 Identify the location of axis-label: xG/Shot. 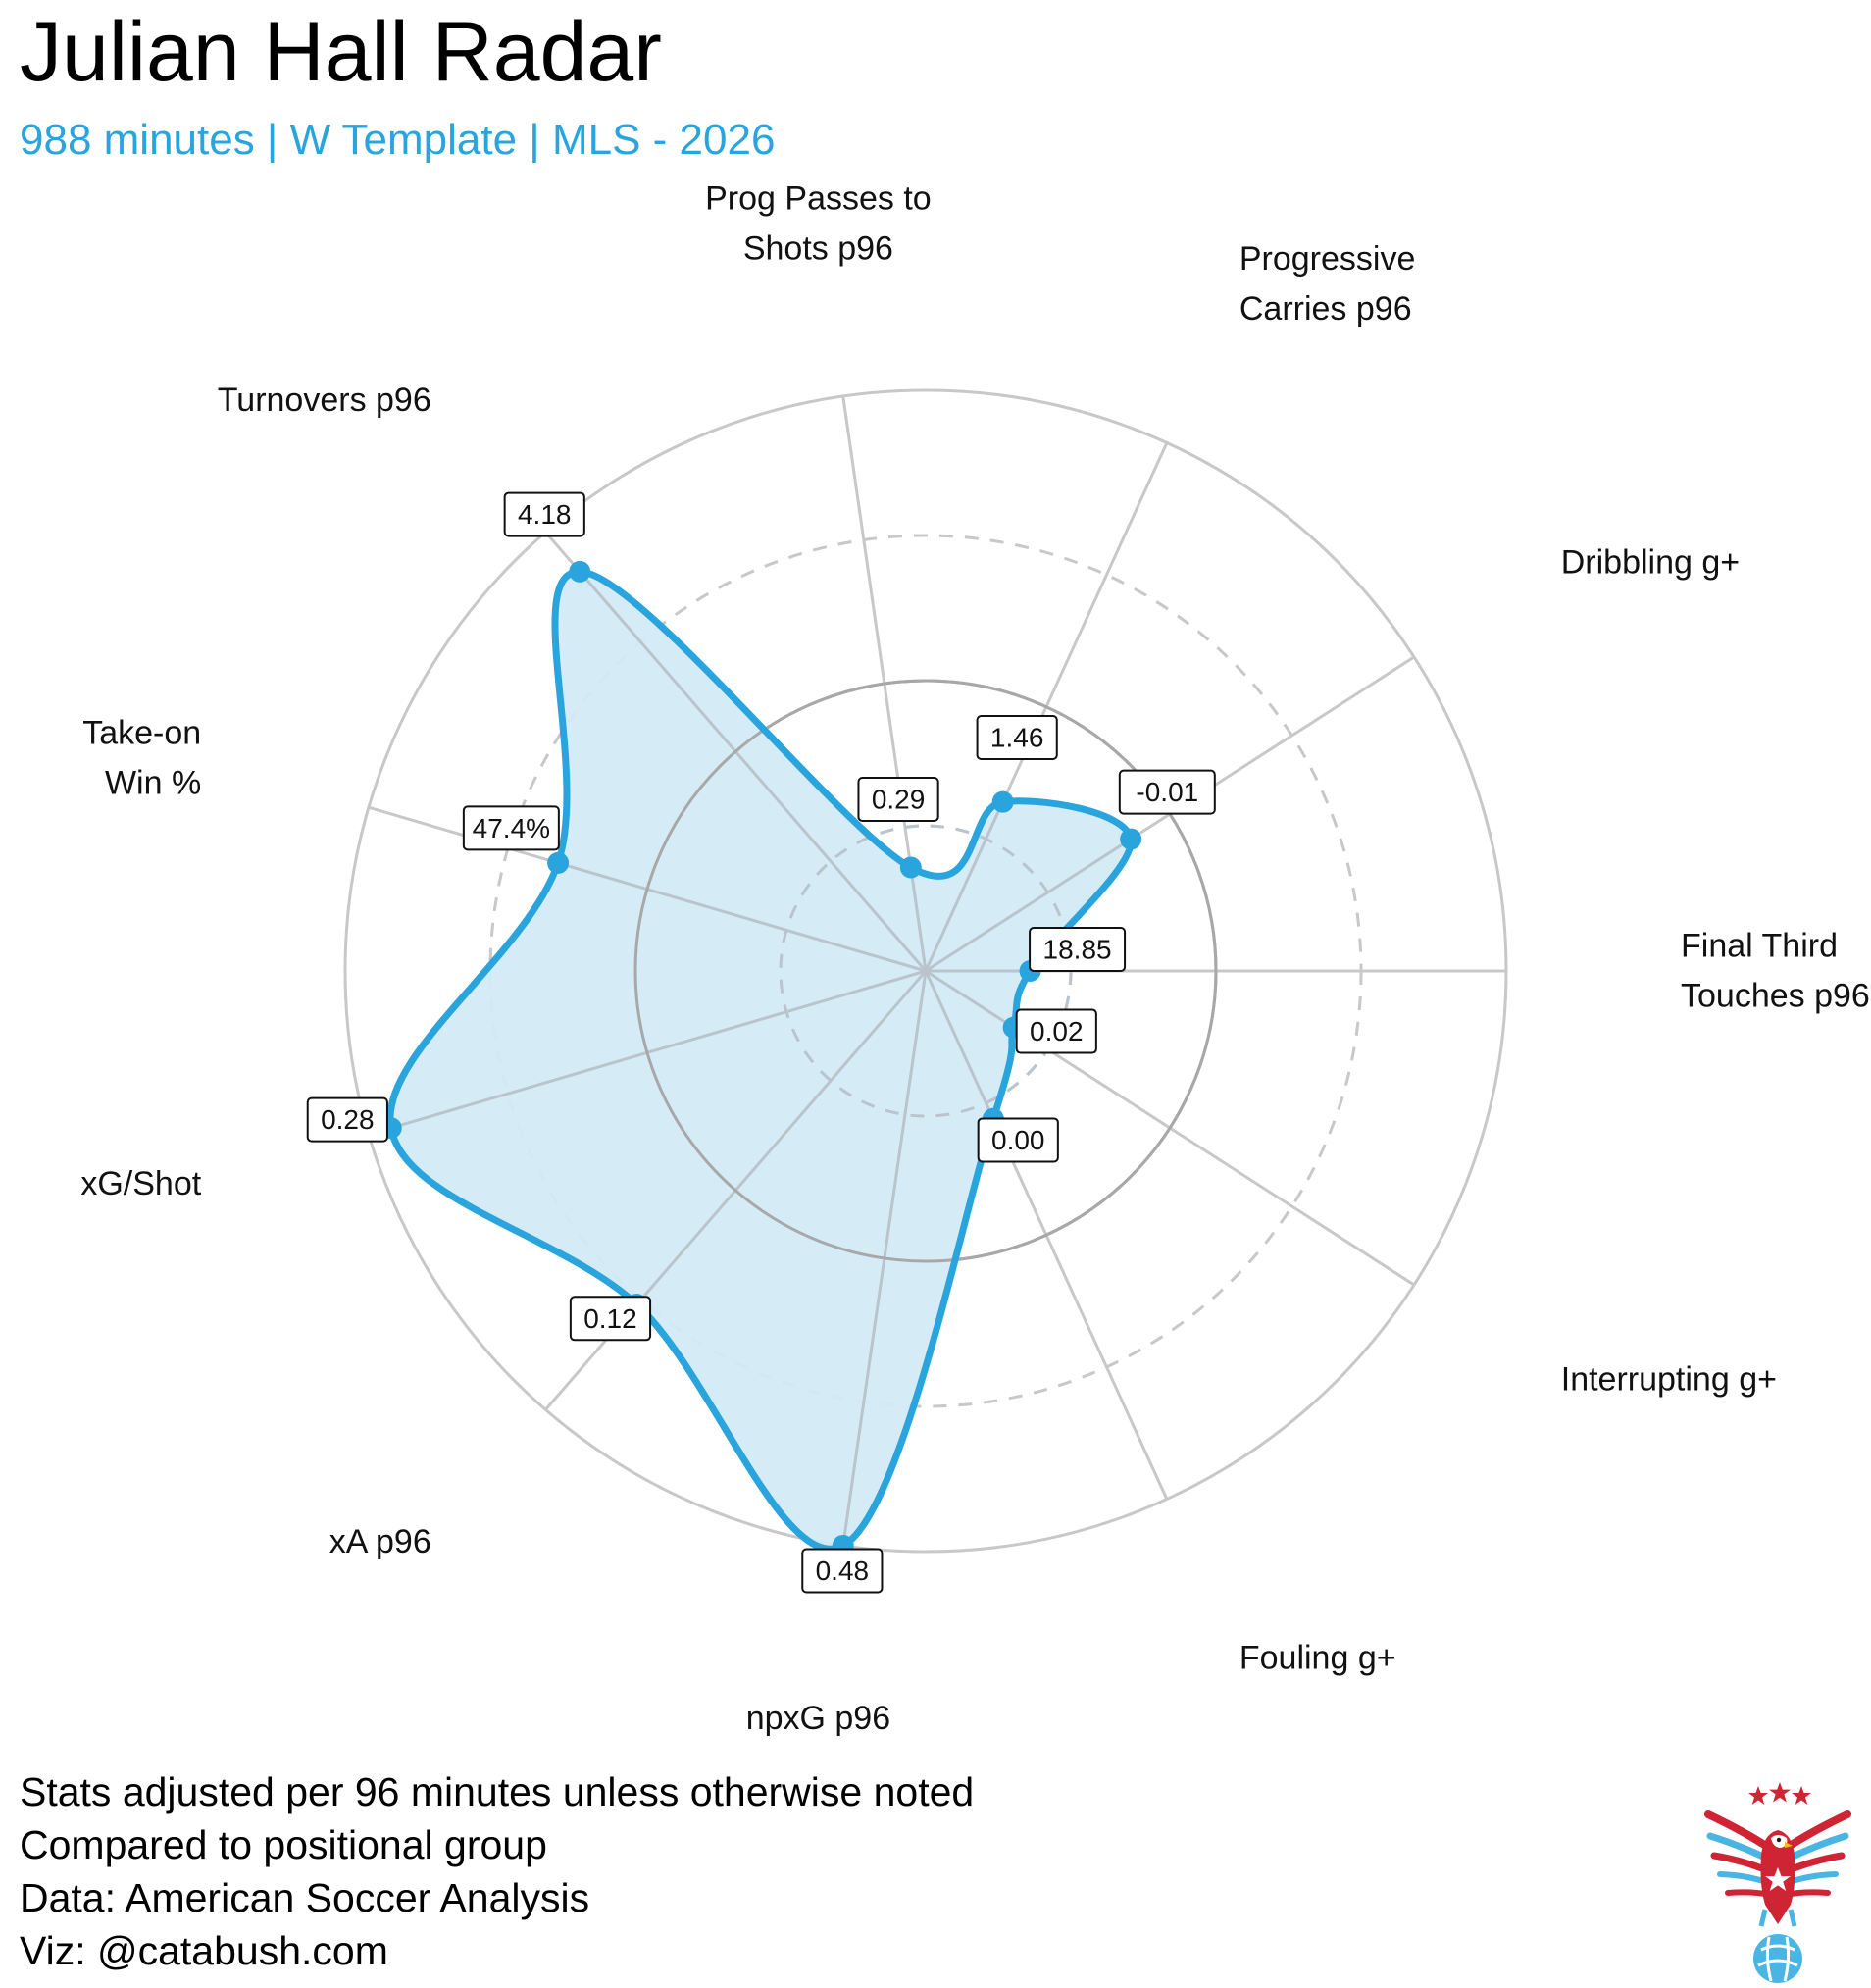
(140, 1183).